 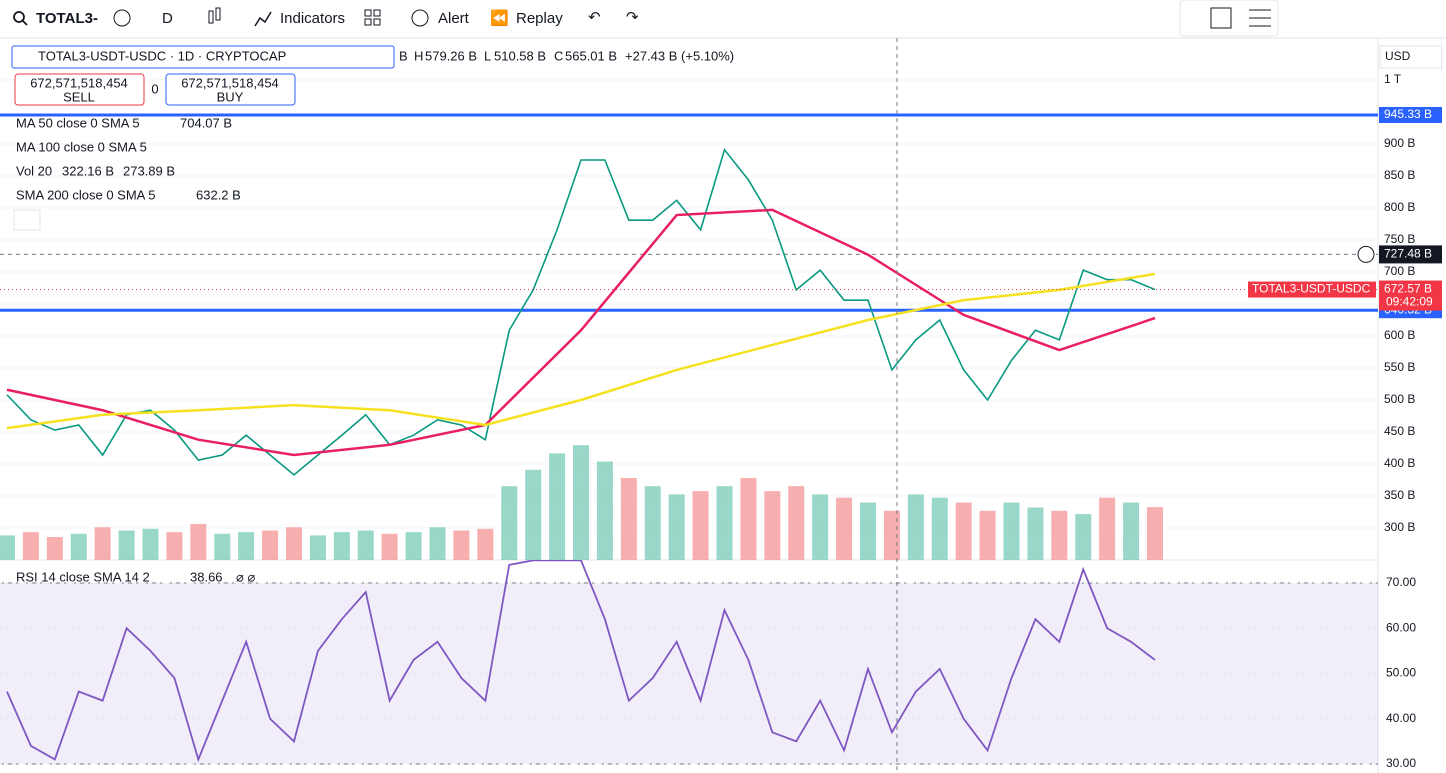 I want to click on y-tick-label: 500 B, so click(x=1399, y=399).